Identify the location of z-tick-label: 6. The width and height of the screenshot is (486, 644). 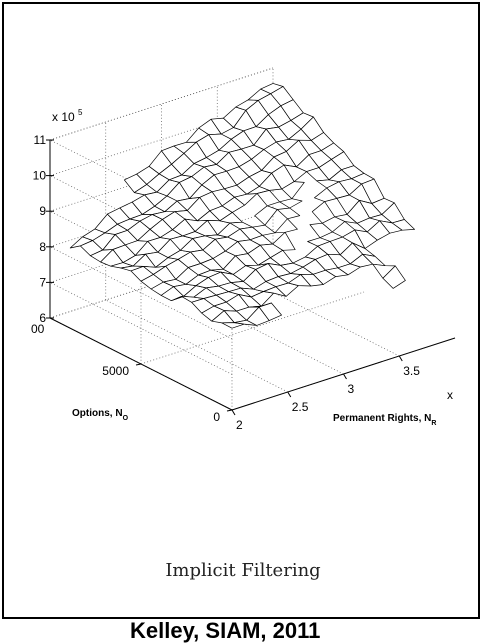
(42, 318).